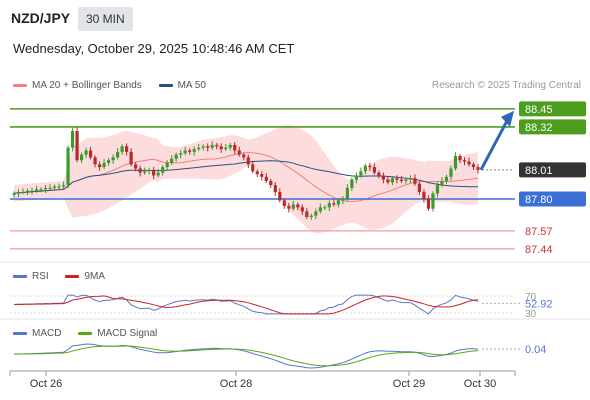 This screenshot has width=590, height=400. Describe the element at coordinates (127, 333) in the screenshot. I see `legend-label-macd-signal: MACD Signal` at that location.